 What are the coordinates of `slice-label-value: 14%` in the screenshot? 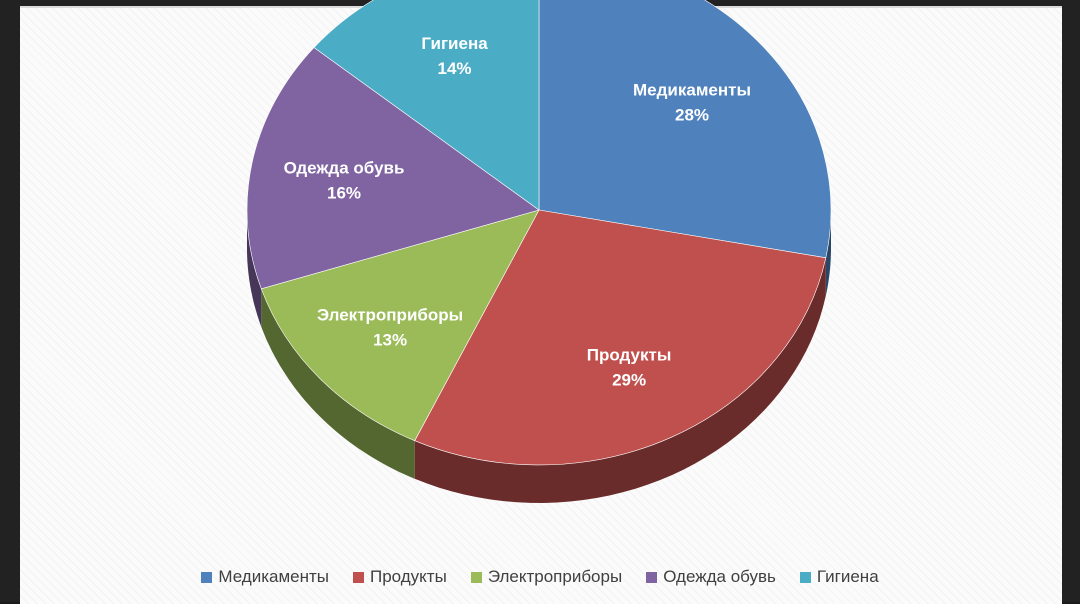 It's located at (454, 68).